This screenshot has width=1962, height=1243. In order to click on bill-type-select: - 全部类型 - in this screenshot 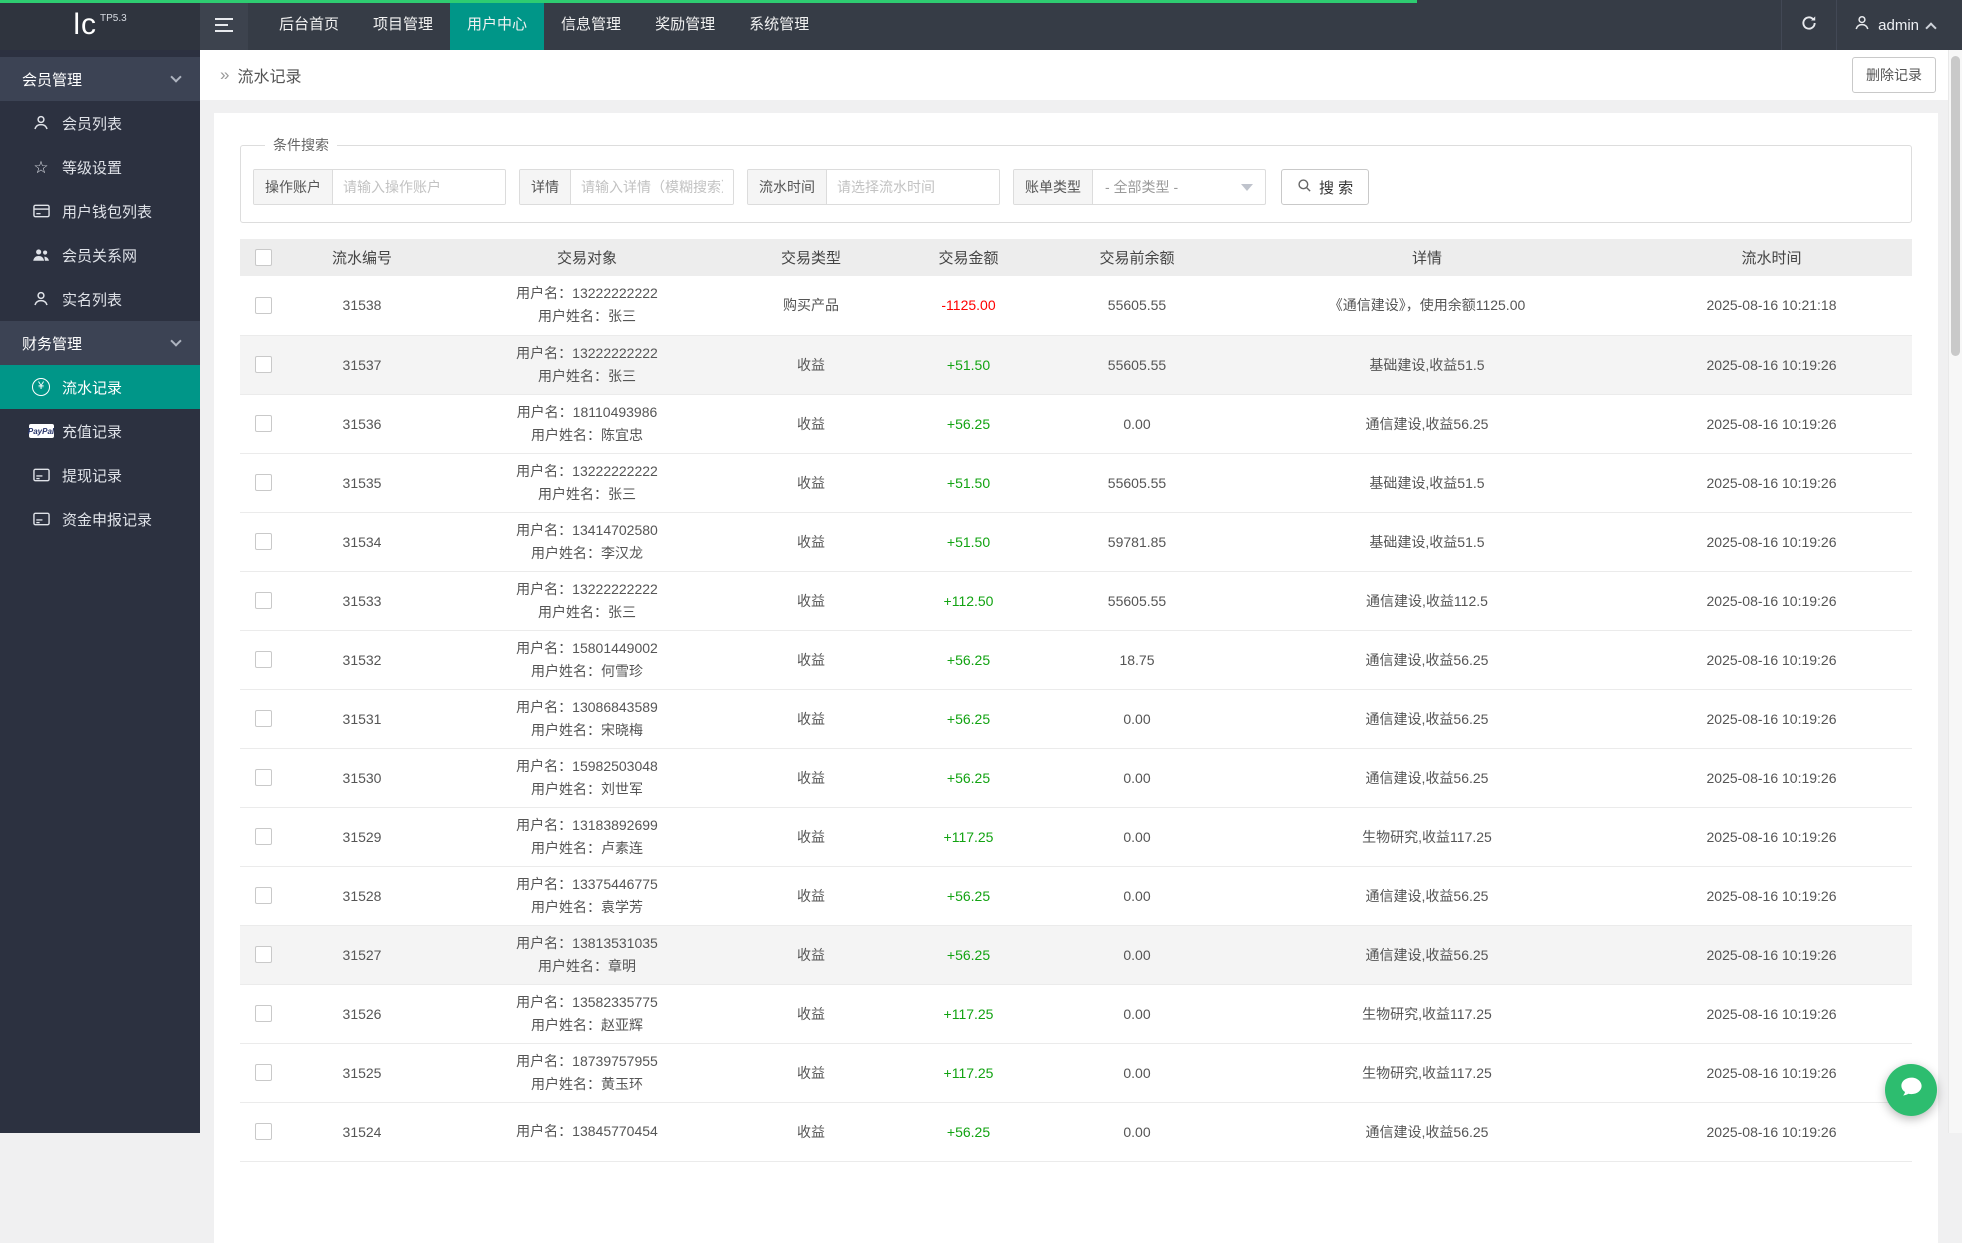, I will do `click(1179, 187)`.